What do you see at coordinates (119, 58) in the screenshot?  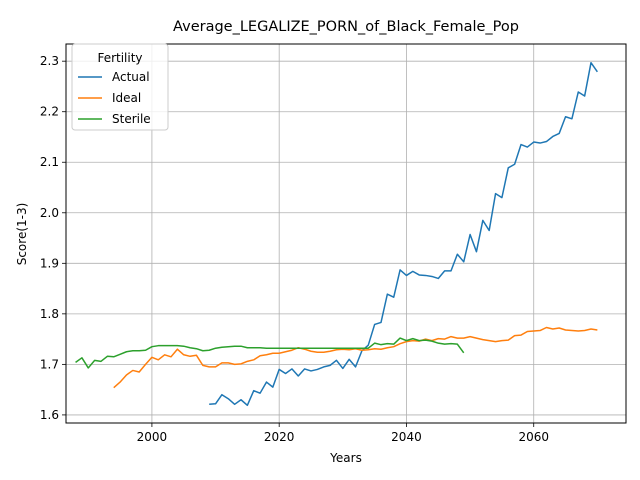 I see `legend-title: Fertility` at bounding box center [119, 58].